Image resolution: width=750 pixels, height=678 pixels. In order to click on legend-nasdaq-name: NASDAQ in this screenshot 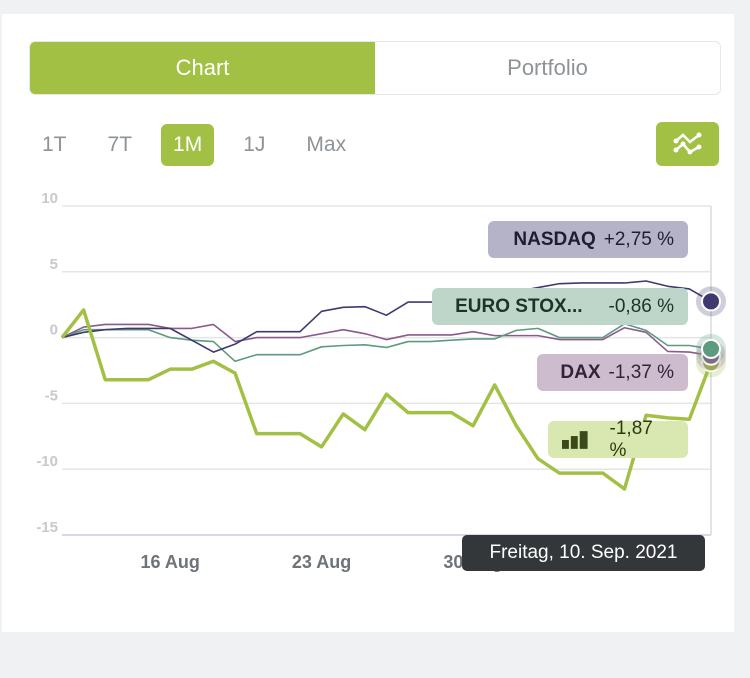, I will do `click(554, 239)`.